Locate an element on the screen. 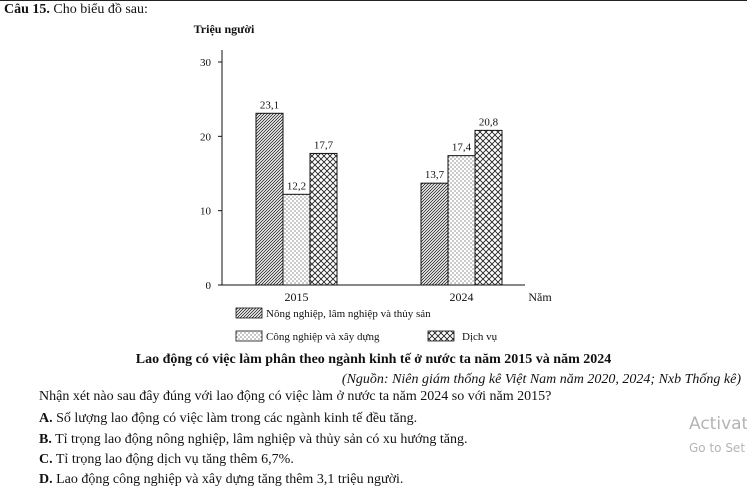 Image resolution: width=747 pixels, height=493 pixels. option-a-key: A. is located at coordinates (46, 418).